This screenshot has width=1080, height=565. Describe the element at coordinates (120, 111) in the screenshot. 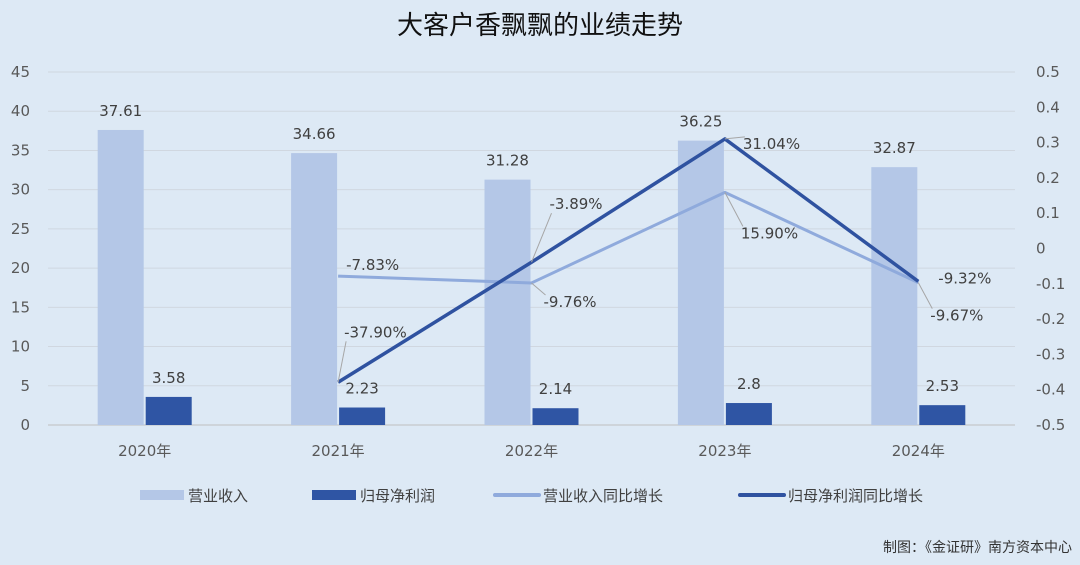

I see `bar-label-revenue: 37.61` at that location.